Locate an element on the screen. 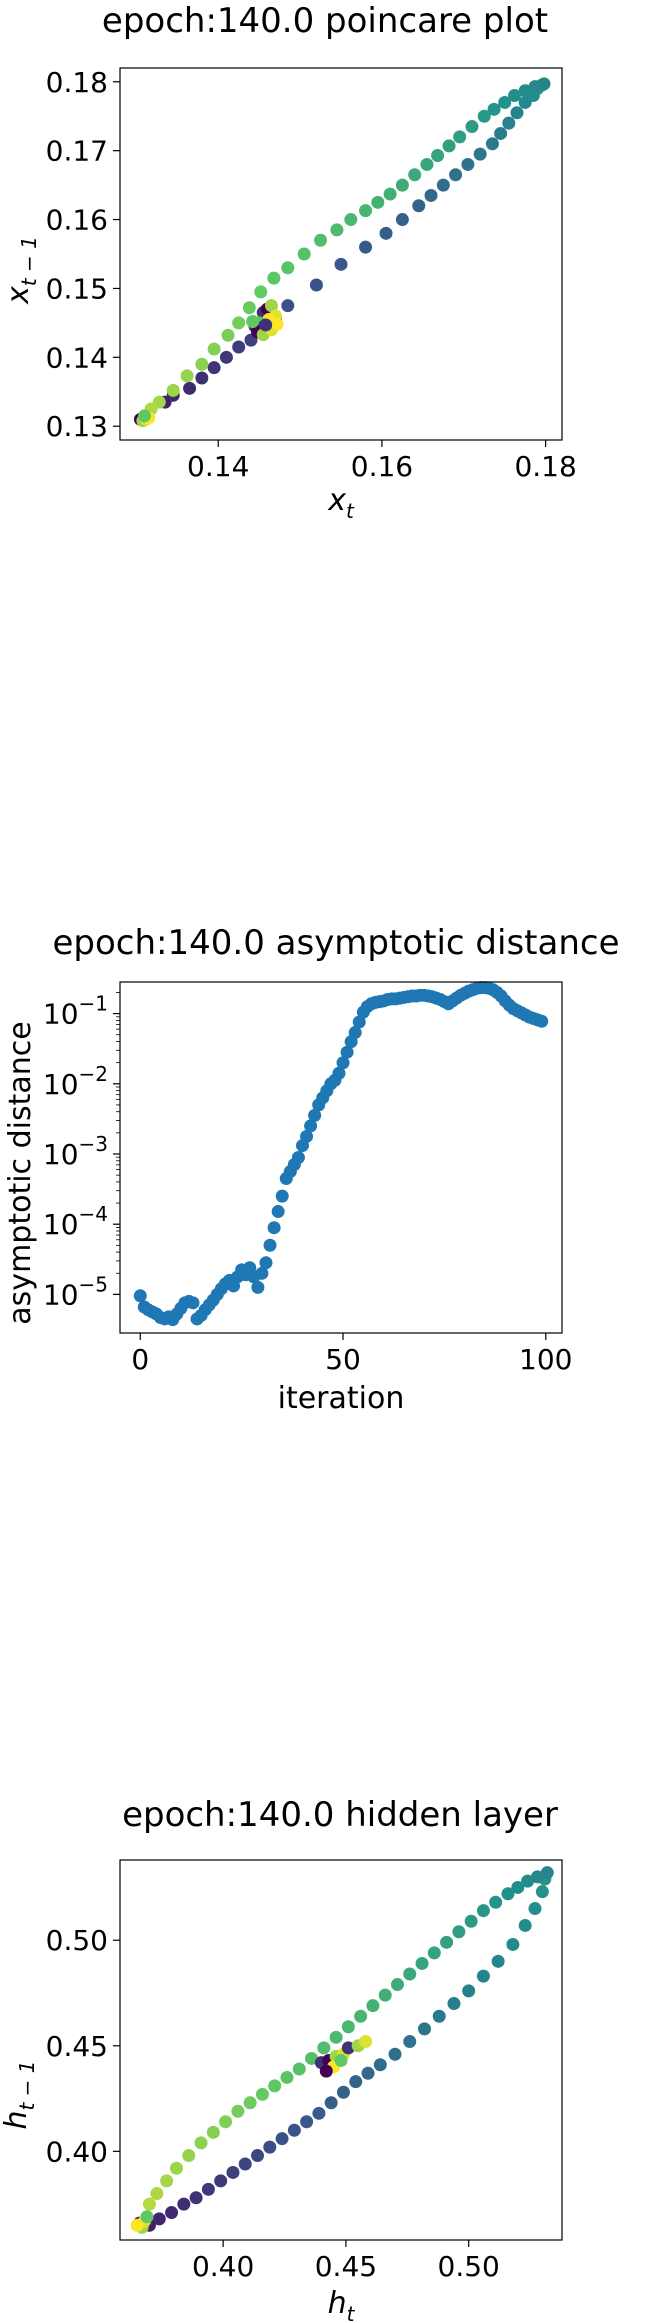 This screenshot has width=647, height=2323. chart-title: epoch:140.0 hidden layer is located at coordinates (340, 1815).